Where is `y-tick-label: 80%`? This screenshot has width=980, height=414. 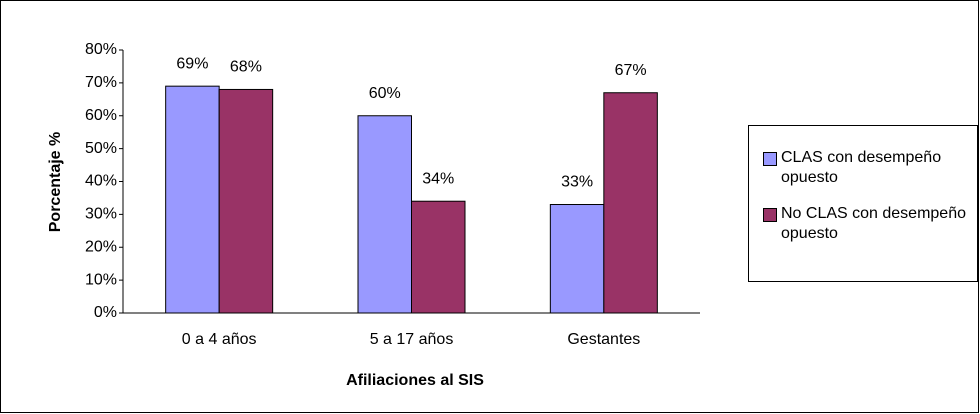 y-tick-label: 80% is located at coordinates (101, 49).